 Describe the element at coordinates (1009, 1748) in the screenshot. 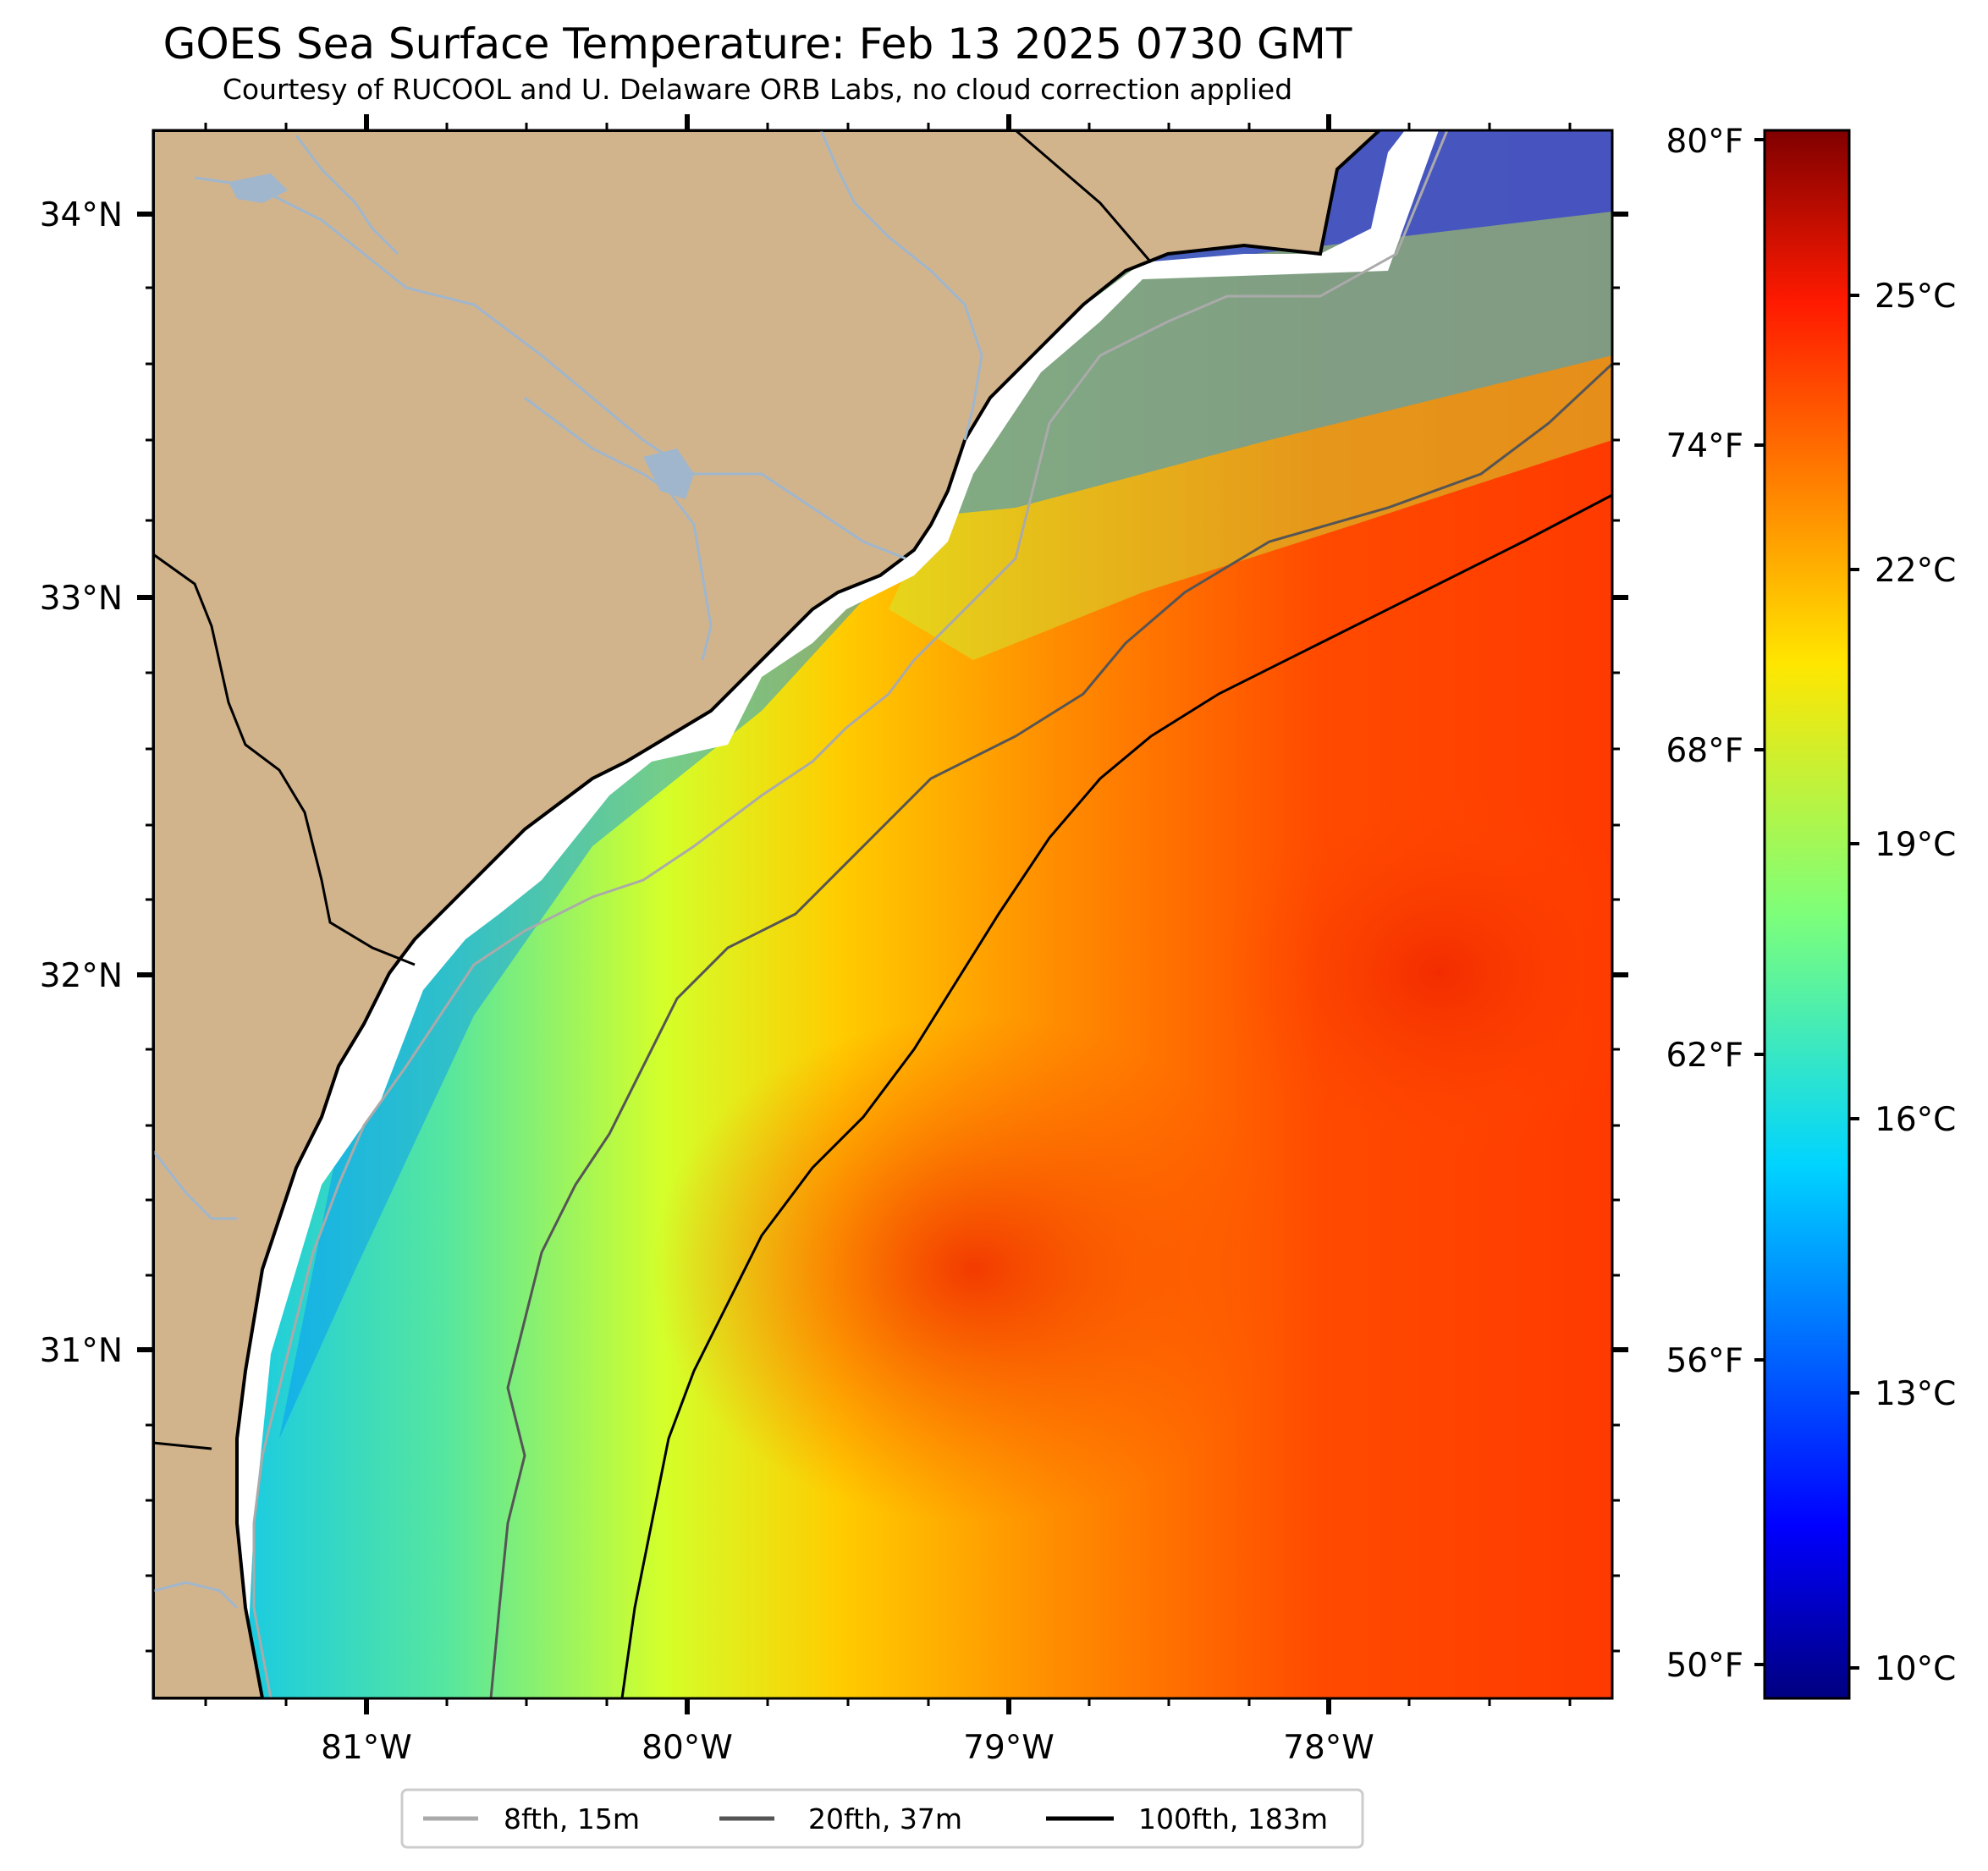

I see `lon-label-79: 79°W` at that location.